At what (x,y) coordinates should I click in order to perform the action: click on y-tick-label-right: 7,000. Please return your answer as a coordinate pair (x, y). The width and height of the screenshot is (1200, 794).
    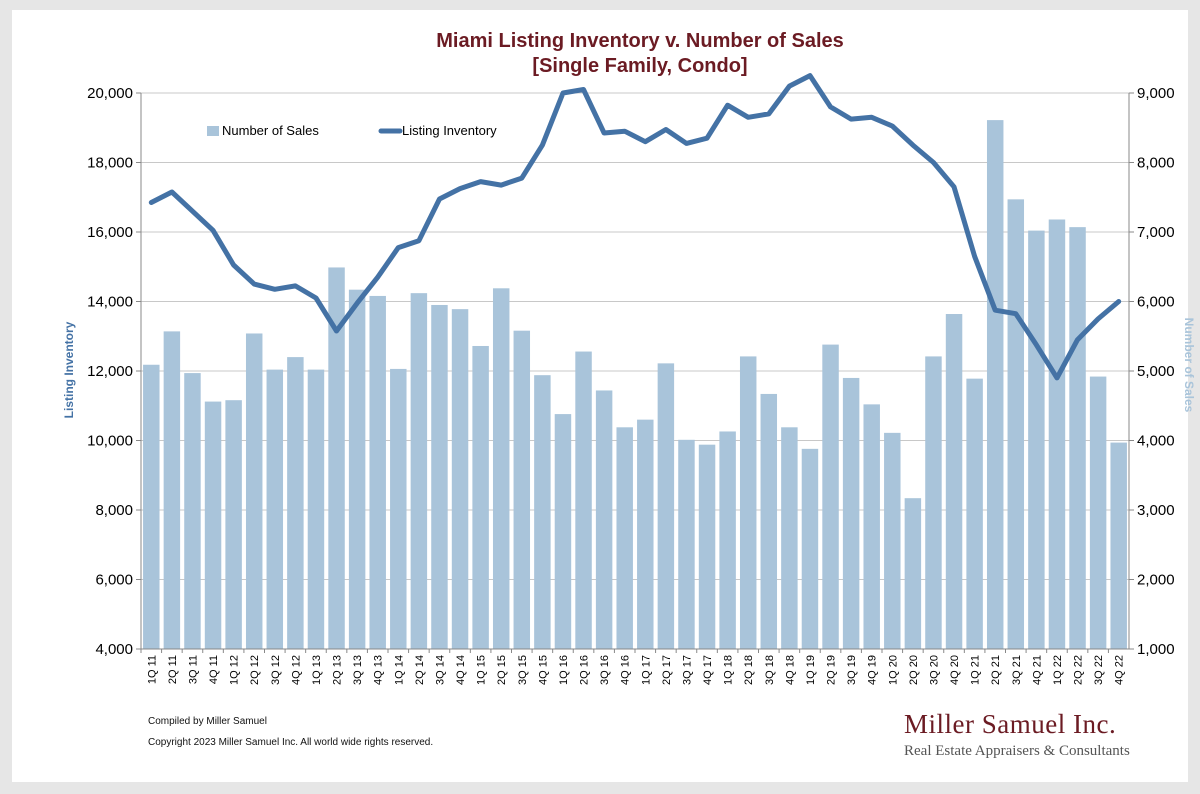
    Looking at the image, I should click on (1156, 232).